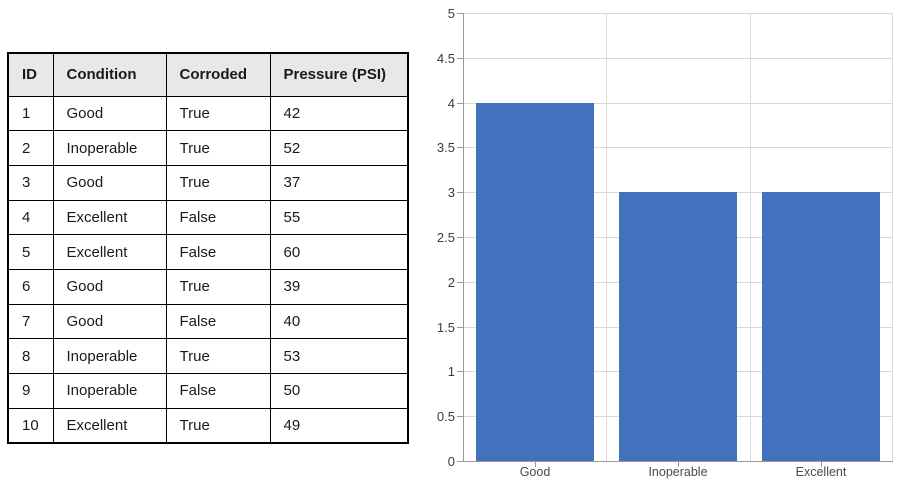  Describe the element at coordinates (30, 74) in the screenshot. I see `column-header-id: ID` at that location.